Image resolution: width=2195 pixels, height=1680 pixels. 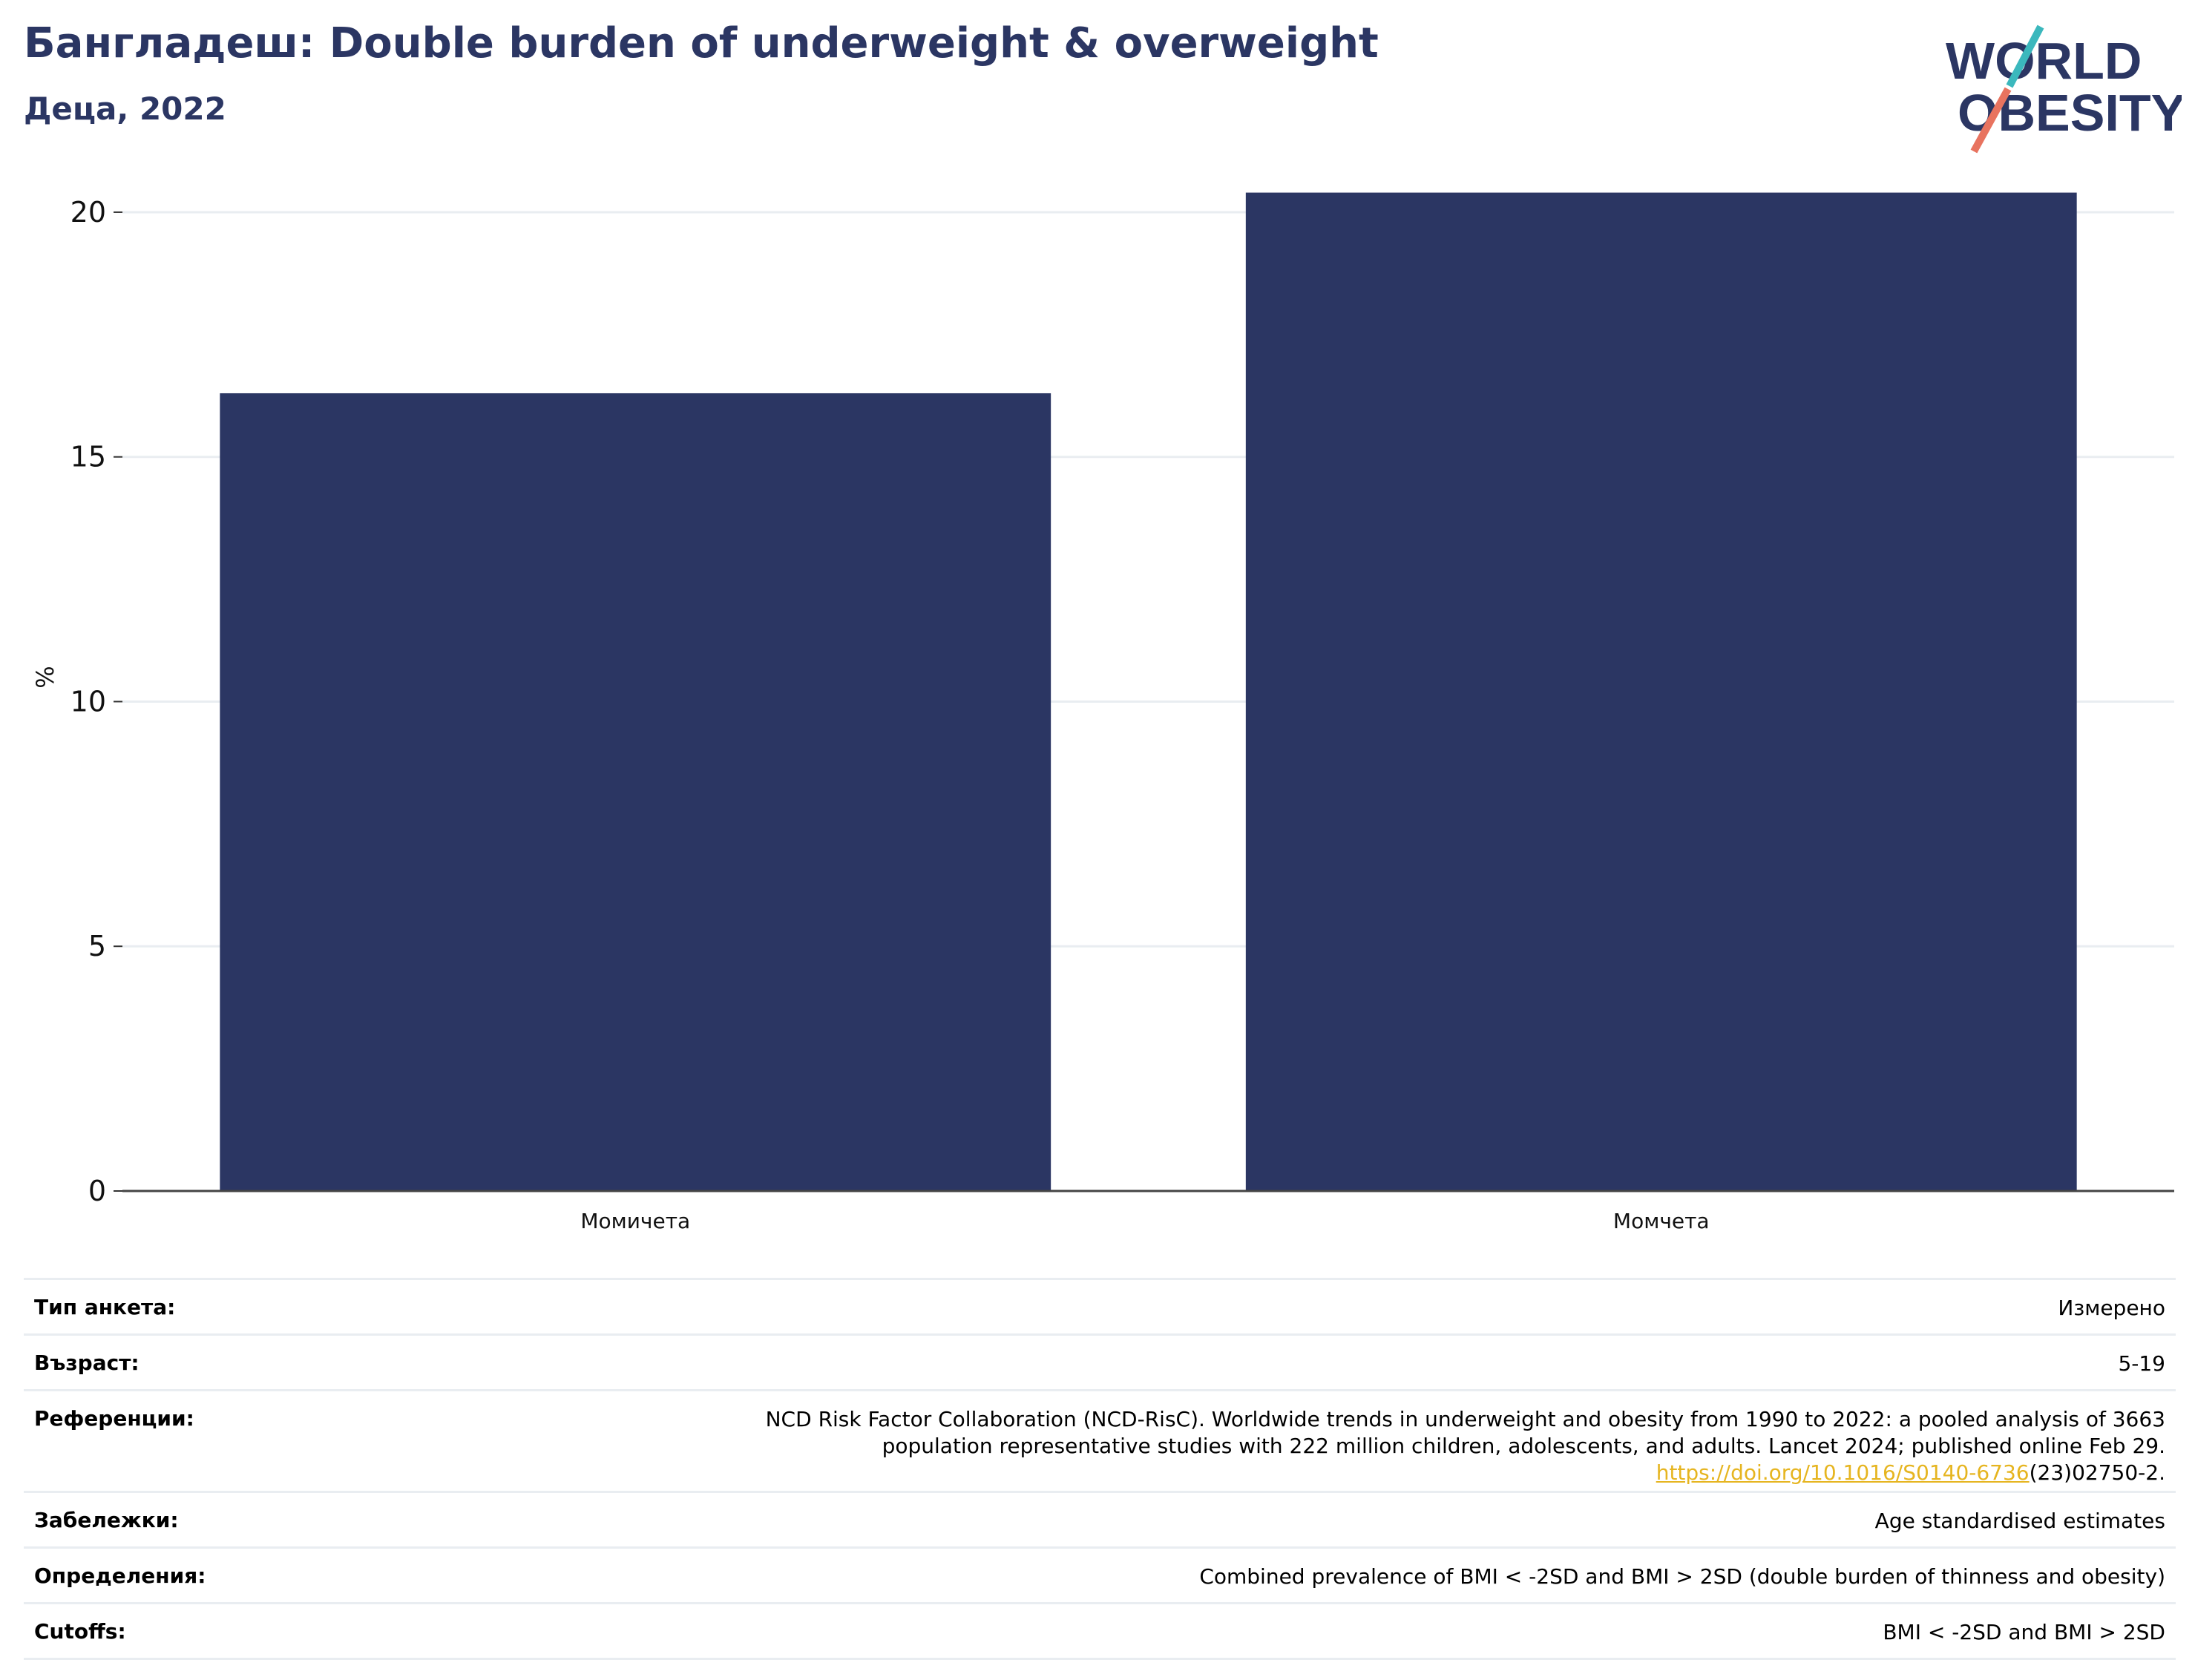 I want to click on x-tick-label: Момчета, so click(x=1662, y=1221).